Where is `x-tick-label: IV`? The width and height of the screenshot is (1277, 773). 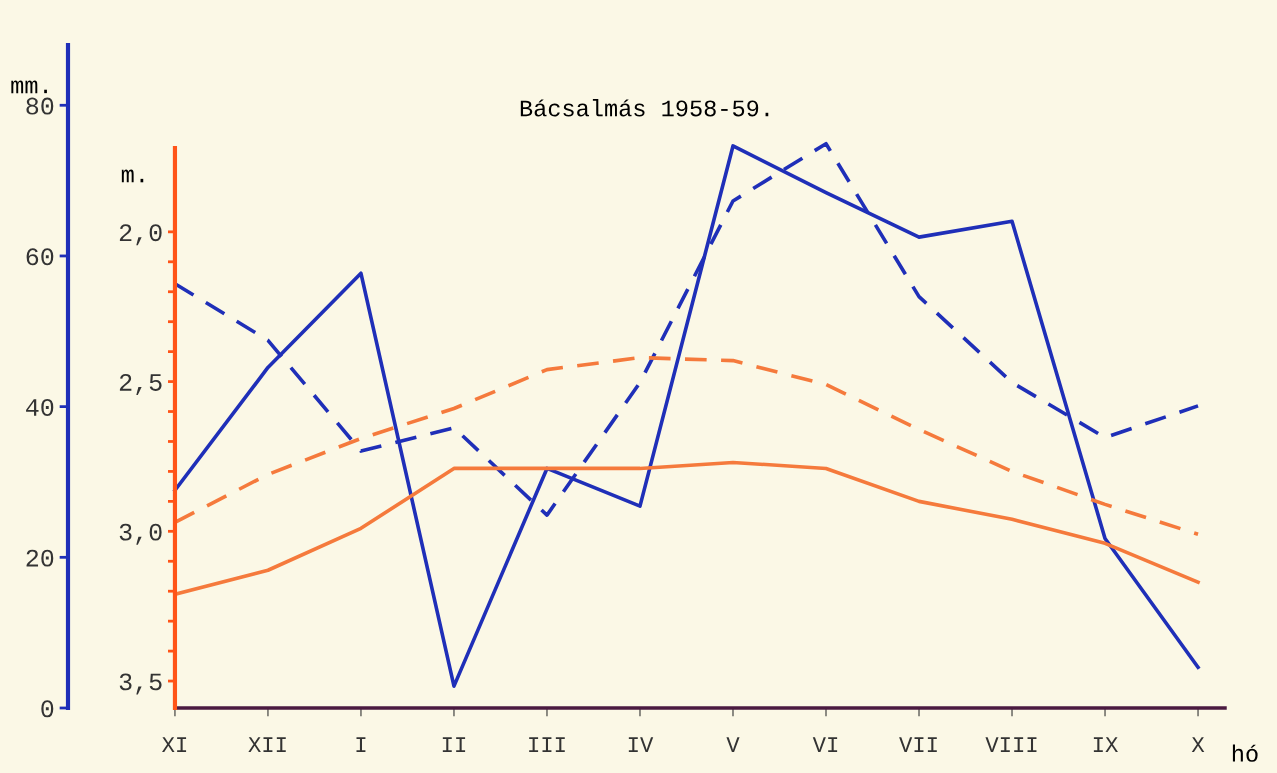 x-tick-label: IV is located at coordinates (641, 744).